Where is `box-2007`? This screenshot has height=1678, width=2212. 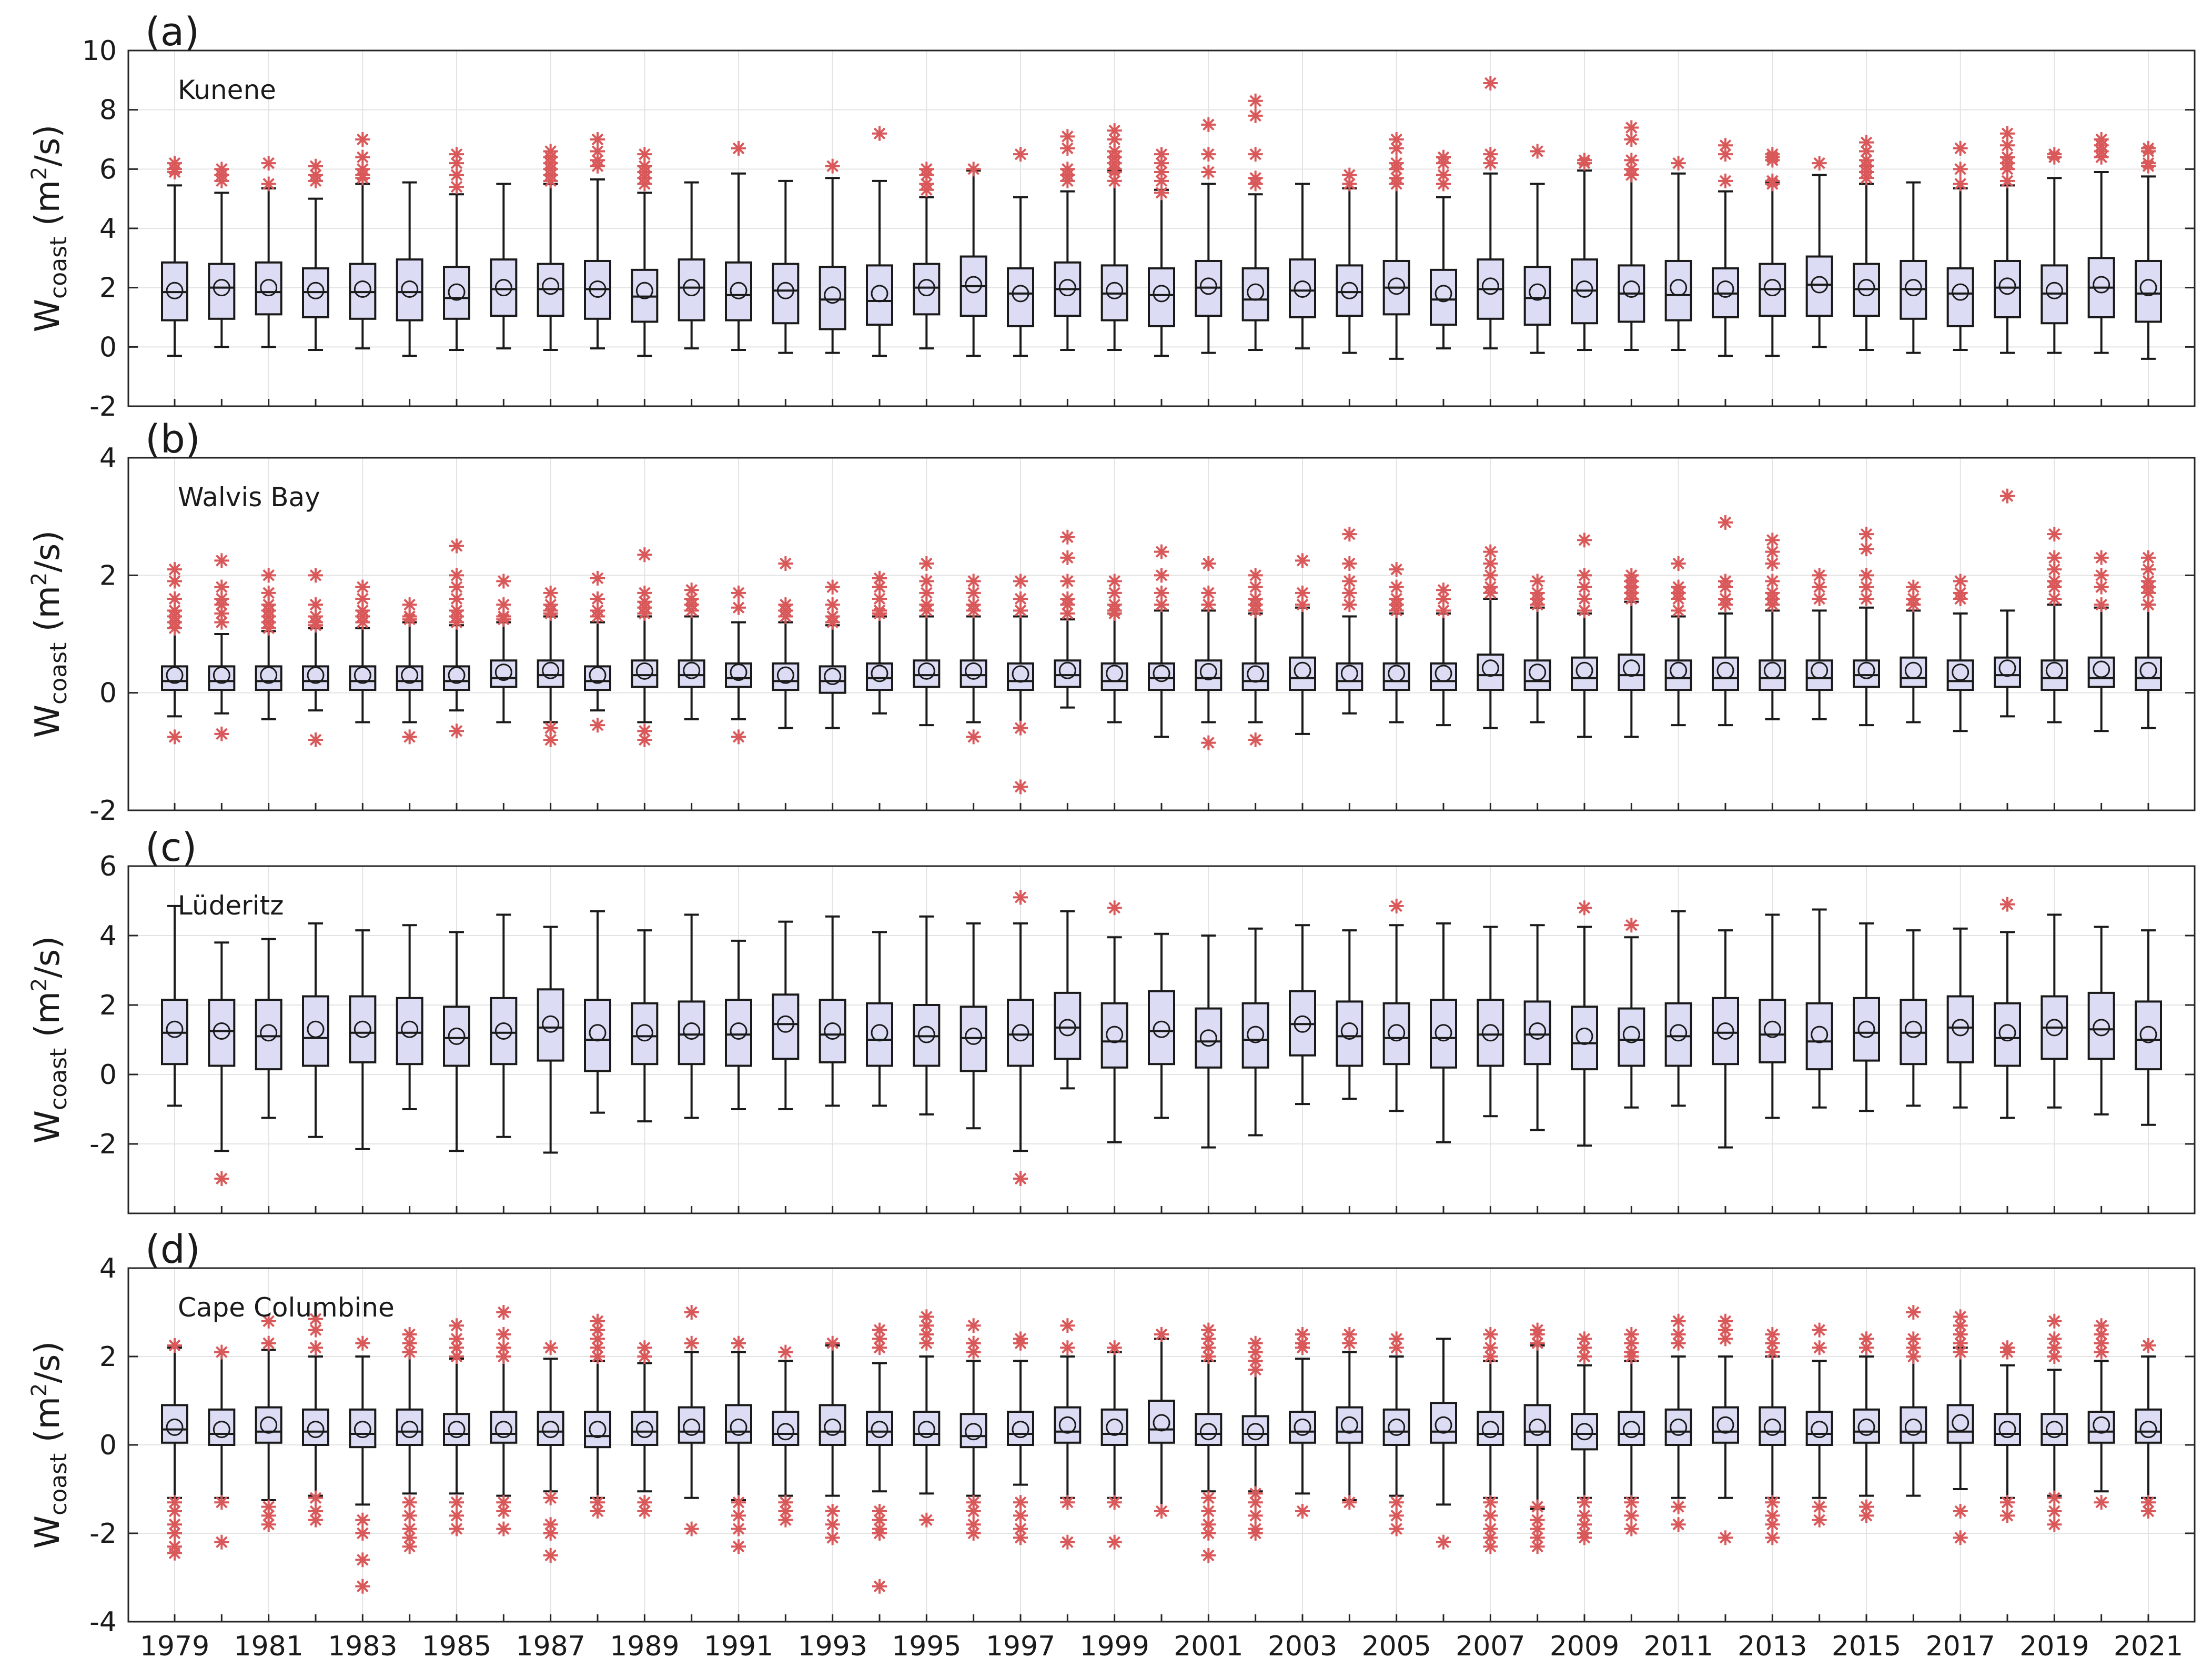 box-2007 is located at coordinates (1490, 212).